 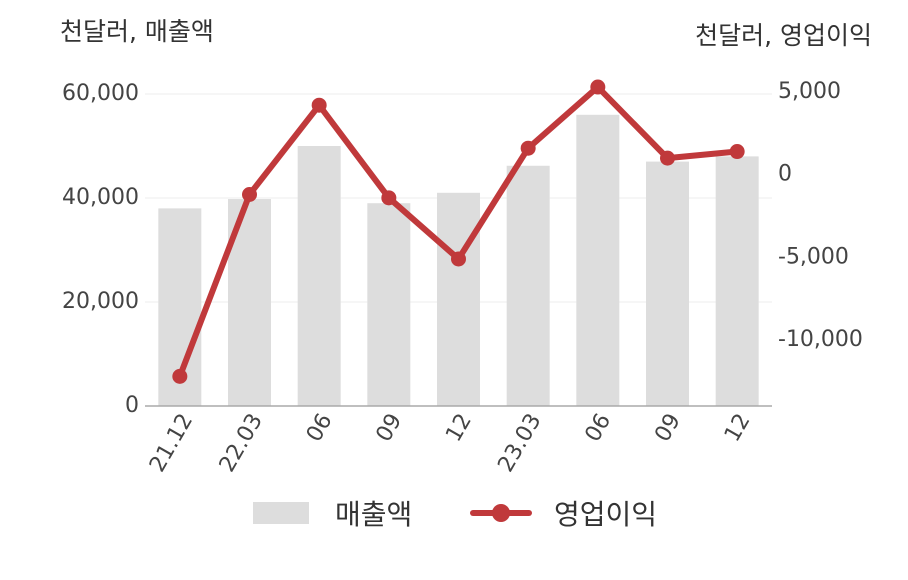 I want to click on left-tick-label: 60,000, so click(x=100, y=93).